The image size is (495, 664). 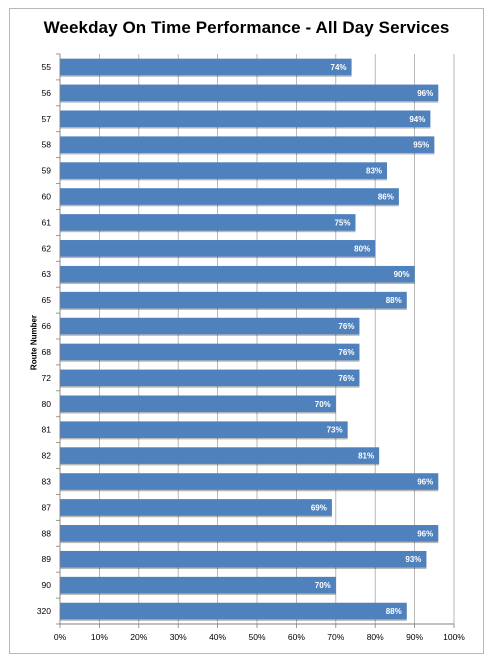 What do you see at coordinates (375, 637) in the screenshot?
I see `x-tick-label: 80%` at bounding box center [375, 637].